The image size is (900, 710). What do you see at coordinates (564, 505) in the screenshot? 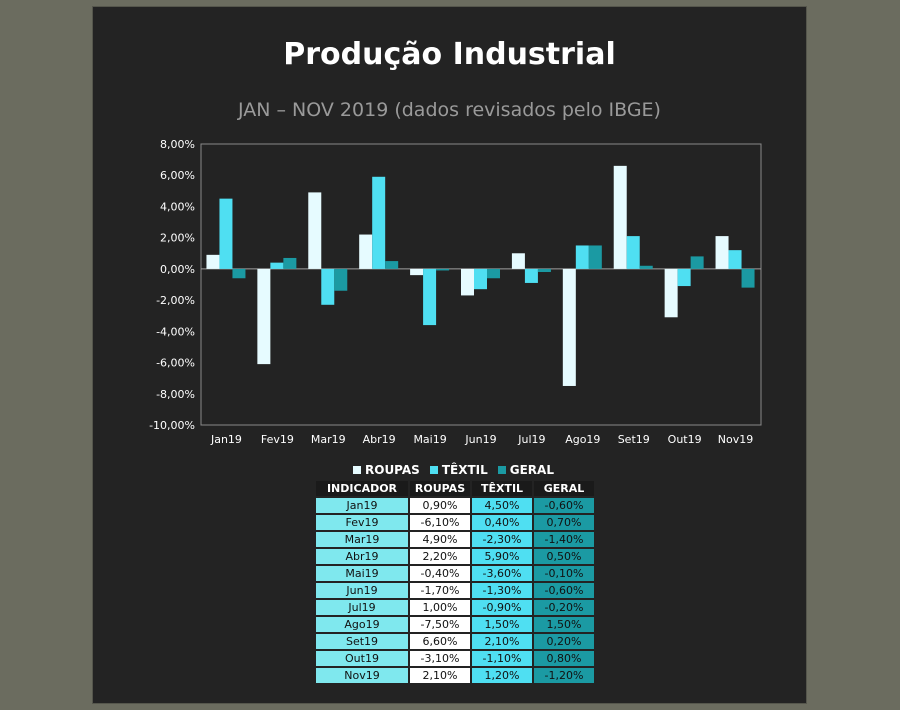
I see `table-cell-geral: -0,60%` at bounding box center [564, 505].